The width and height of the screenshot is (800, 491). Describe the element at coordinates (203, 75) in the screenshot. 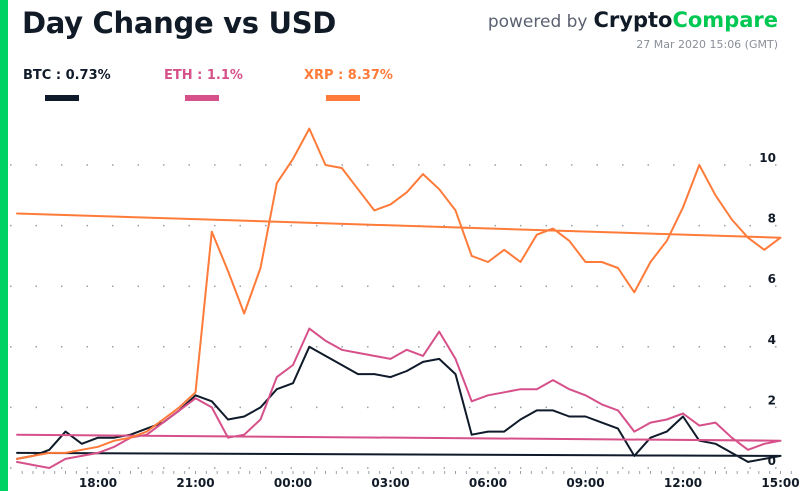

I see `legend-eth: ETH : 1.1%` at that location.